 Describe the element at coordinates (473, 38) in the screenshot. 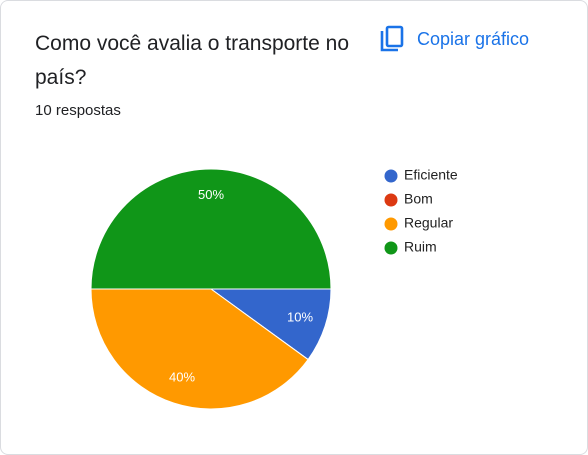

I see `copy-label: Copiar gráfico` at that location.